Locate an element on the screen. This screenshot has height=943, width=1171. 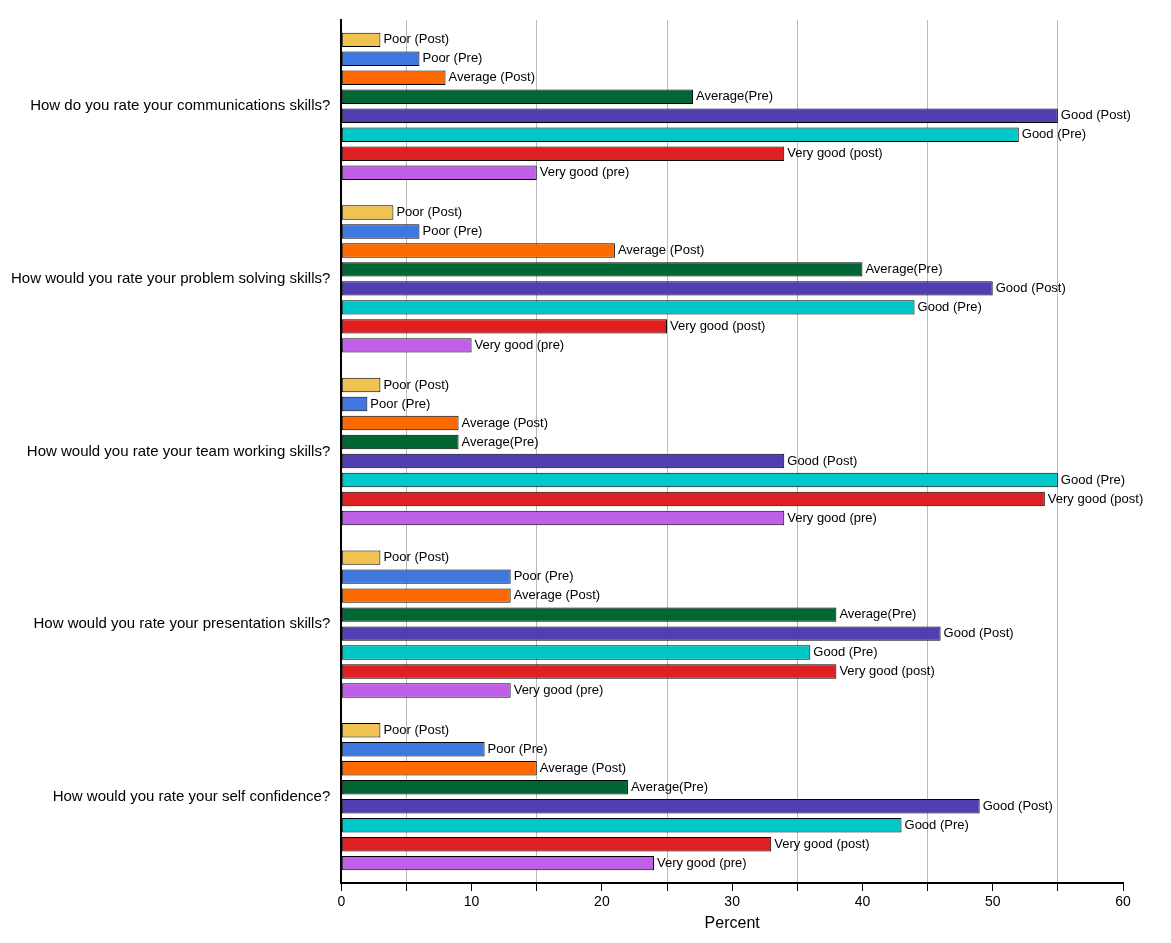
x-tick-label: 60 is located at coordinates (1123, 901).